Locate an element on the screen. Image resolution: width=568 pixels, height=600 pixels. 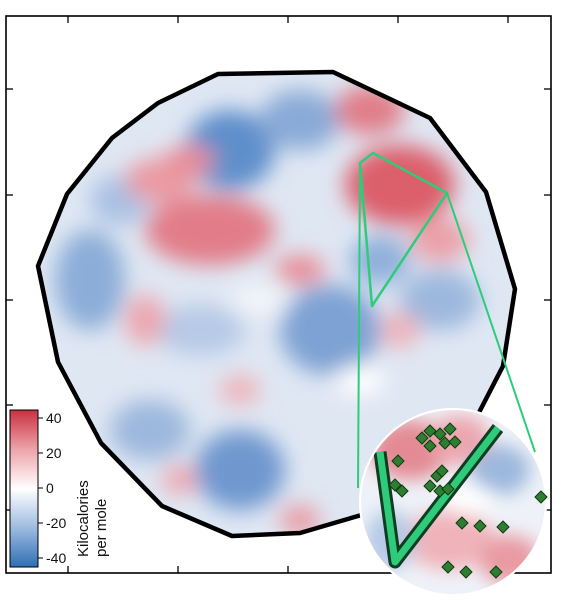
colorbar-gradient is located at coordinates (24, 488).